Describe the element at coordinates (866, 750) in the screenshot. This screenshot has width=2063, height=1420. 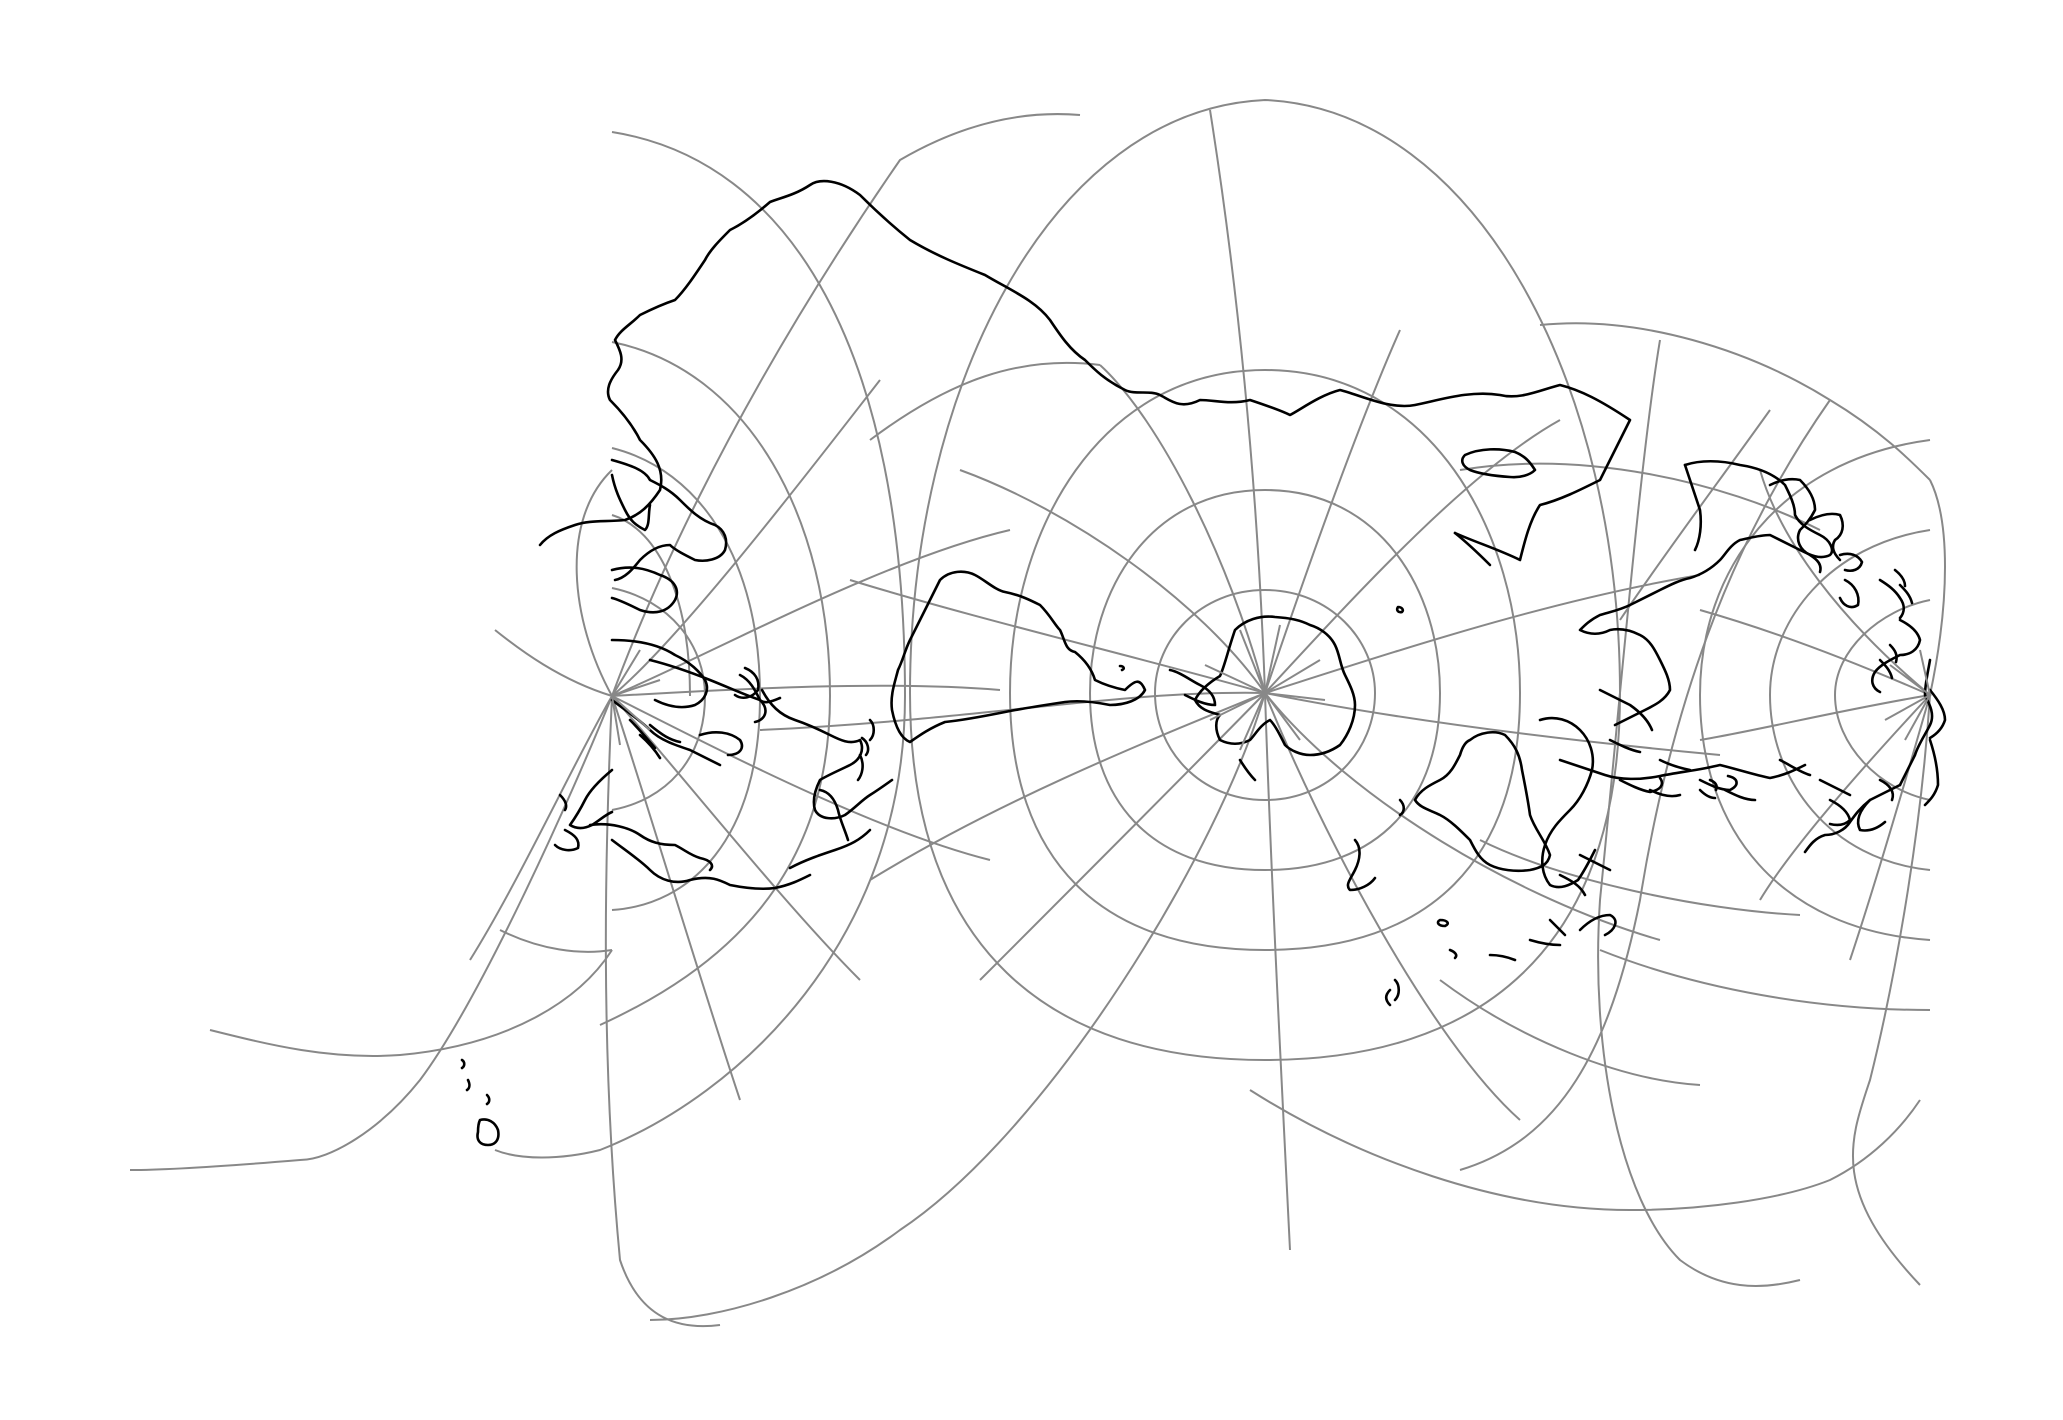
I see `coastline-island-a` at that location.